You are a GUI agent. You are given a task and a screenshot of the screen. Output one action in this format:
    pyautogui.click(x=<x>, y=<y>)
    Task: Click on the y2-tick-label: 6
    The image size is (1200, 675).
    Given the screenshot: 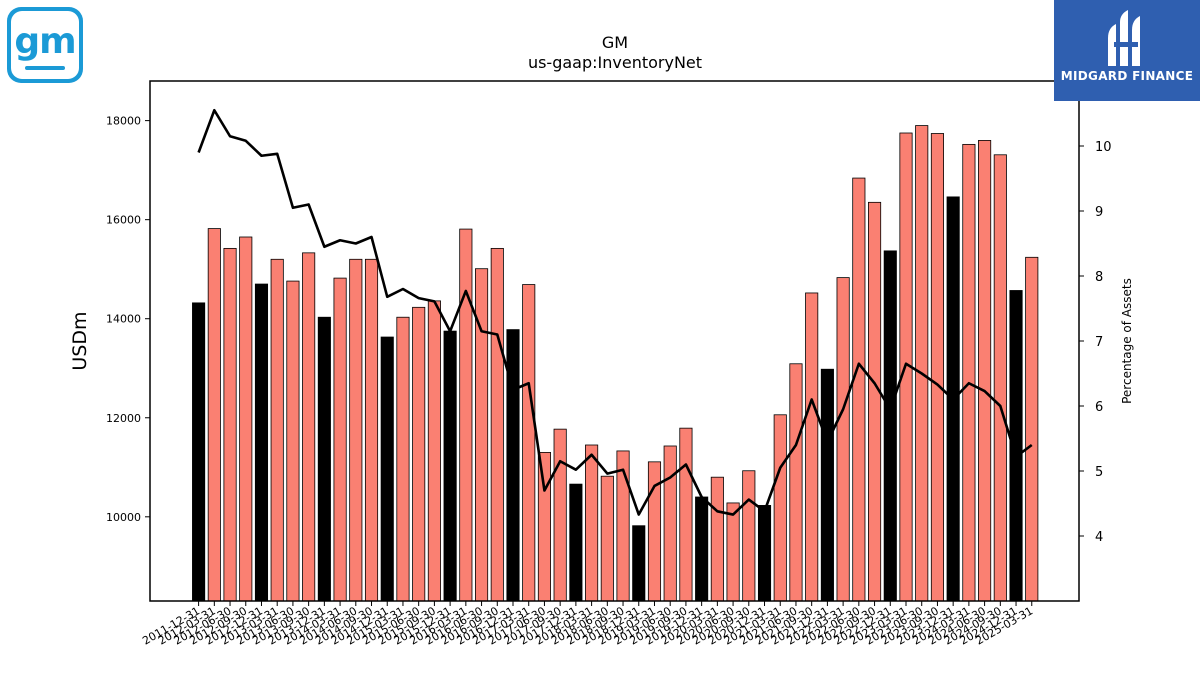 What is the action you would take?
    pyautogui.click(x=1099, y=407)
    